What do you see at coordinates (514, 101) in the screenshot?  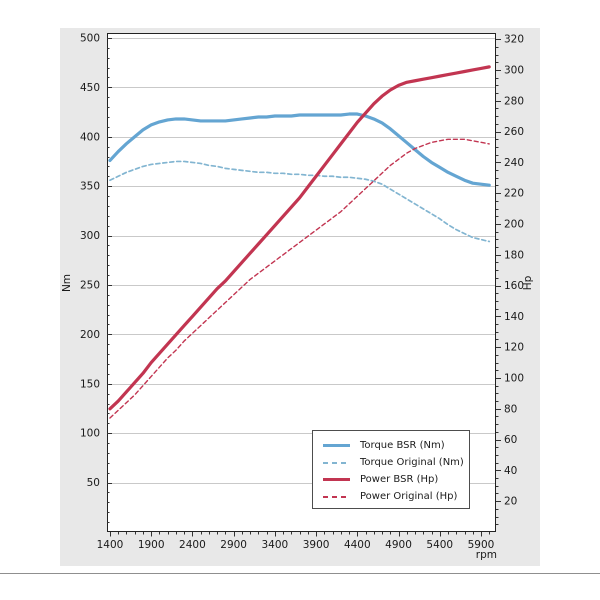 I see `y-right-tick-label: 280` at bounding box center [514, 101].